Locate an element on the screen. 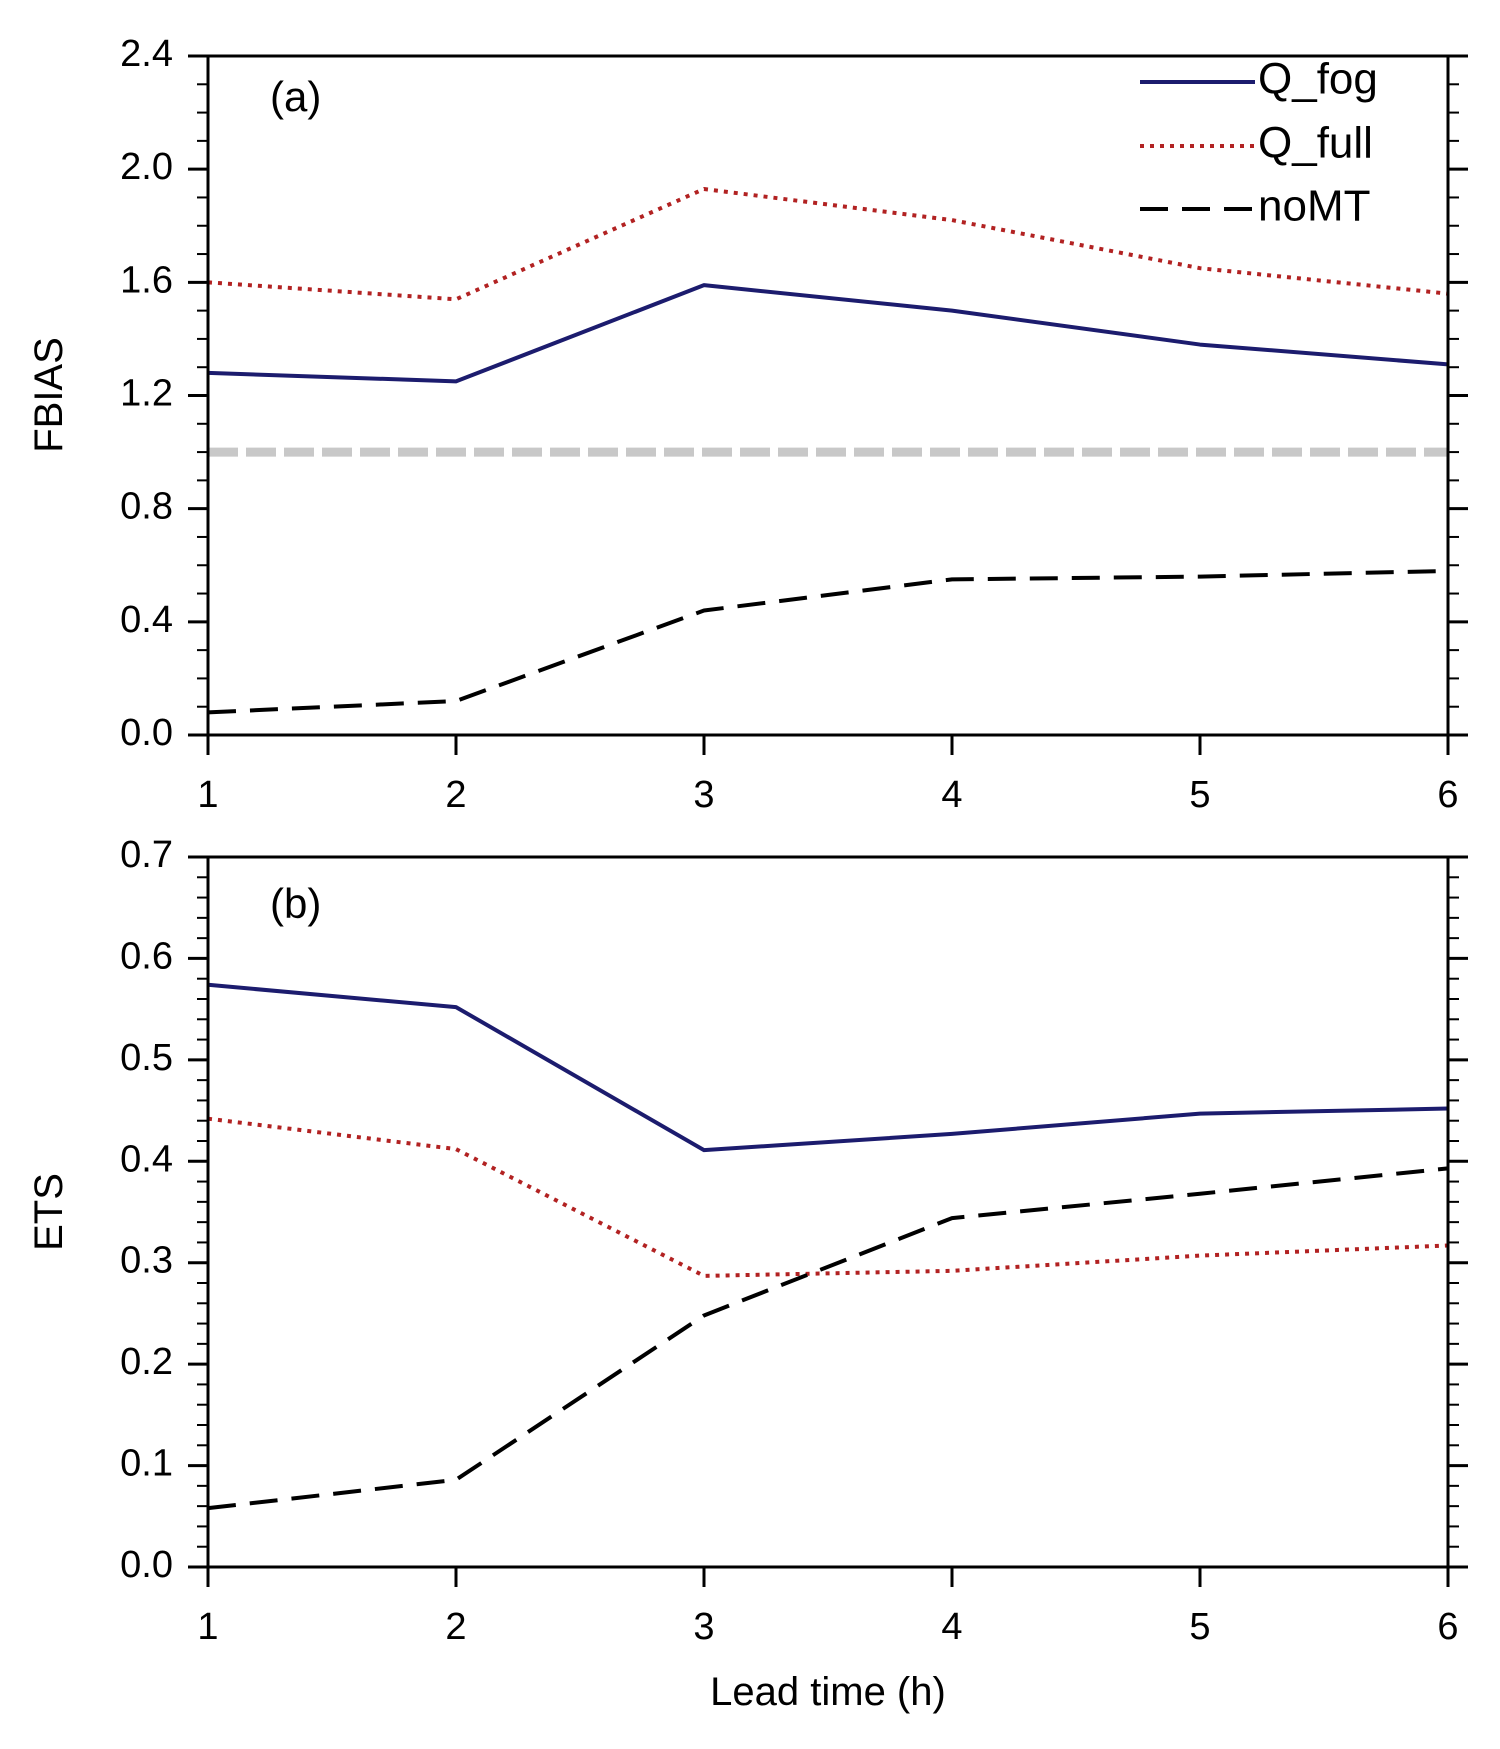 This screenshot has width=1500, height=1749. y-tick-label: 0.3 is located at coordinates (146, 1261).